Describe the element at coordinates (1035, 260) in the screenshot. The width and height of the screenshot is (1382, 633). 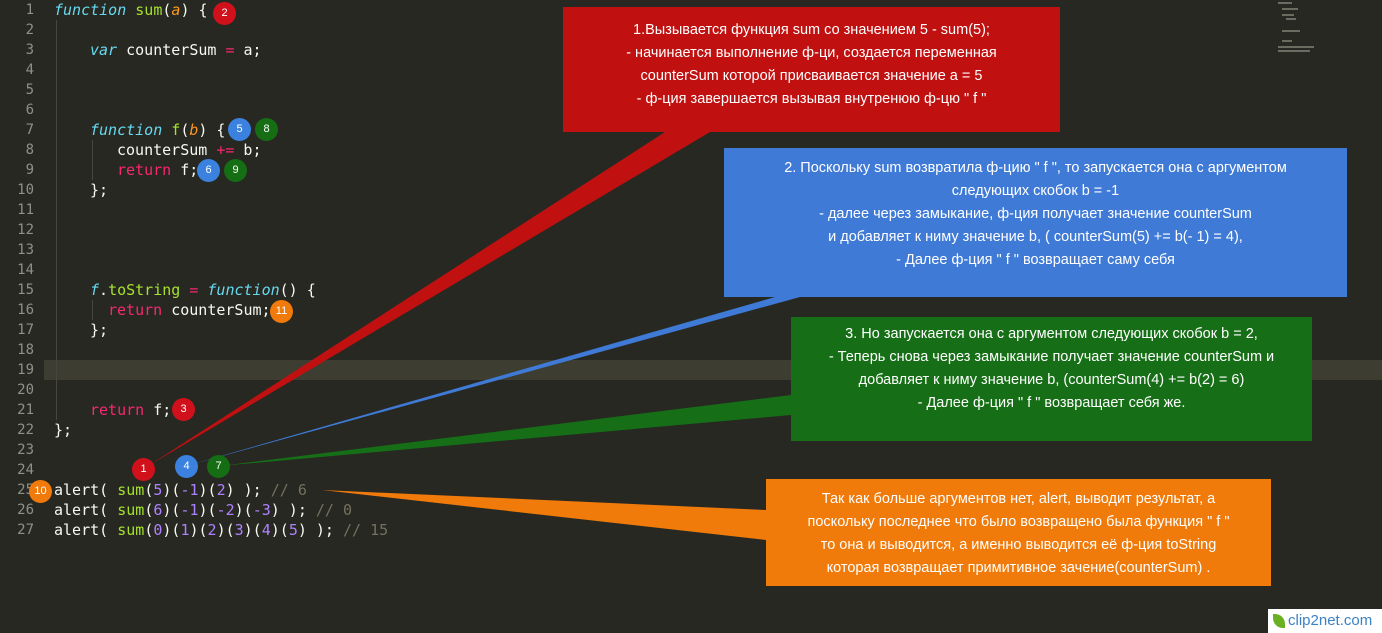
I see `callout-line: - Далее ф-ция " f " возвращает саму себя` at that location.